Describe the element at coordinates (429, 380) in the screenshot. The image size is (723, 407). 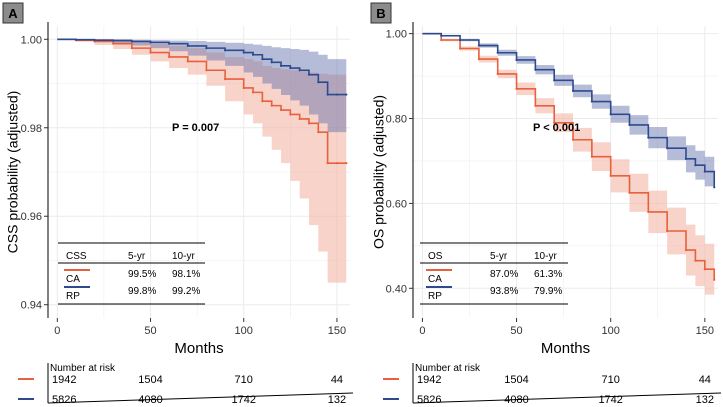
I see `risk-count: 1942` at that location.